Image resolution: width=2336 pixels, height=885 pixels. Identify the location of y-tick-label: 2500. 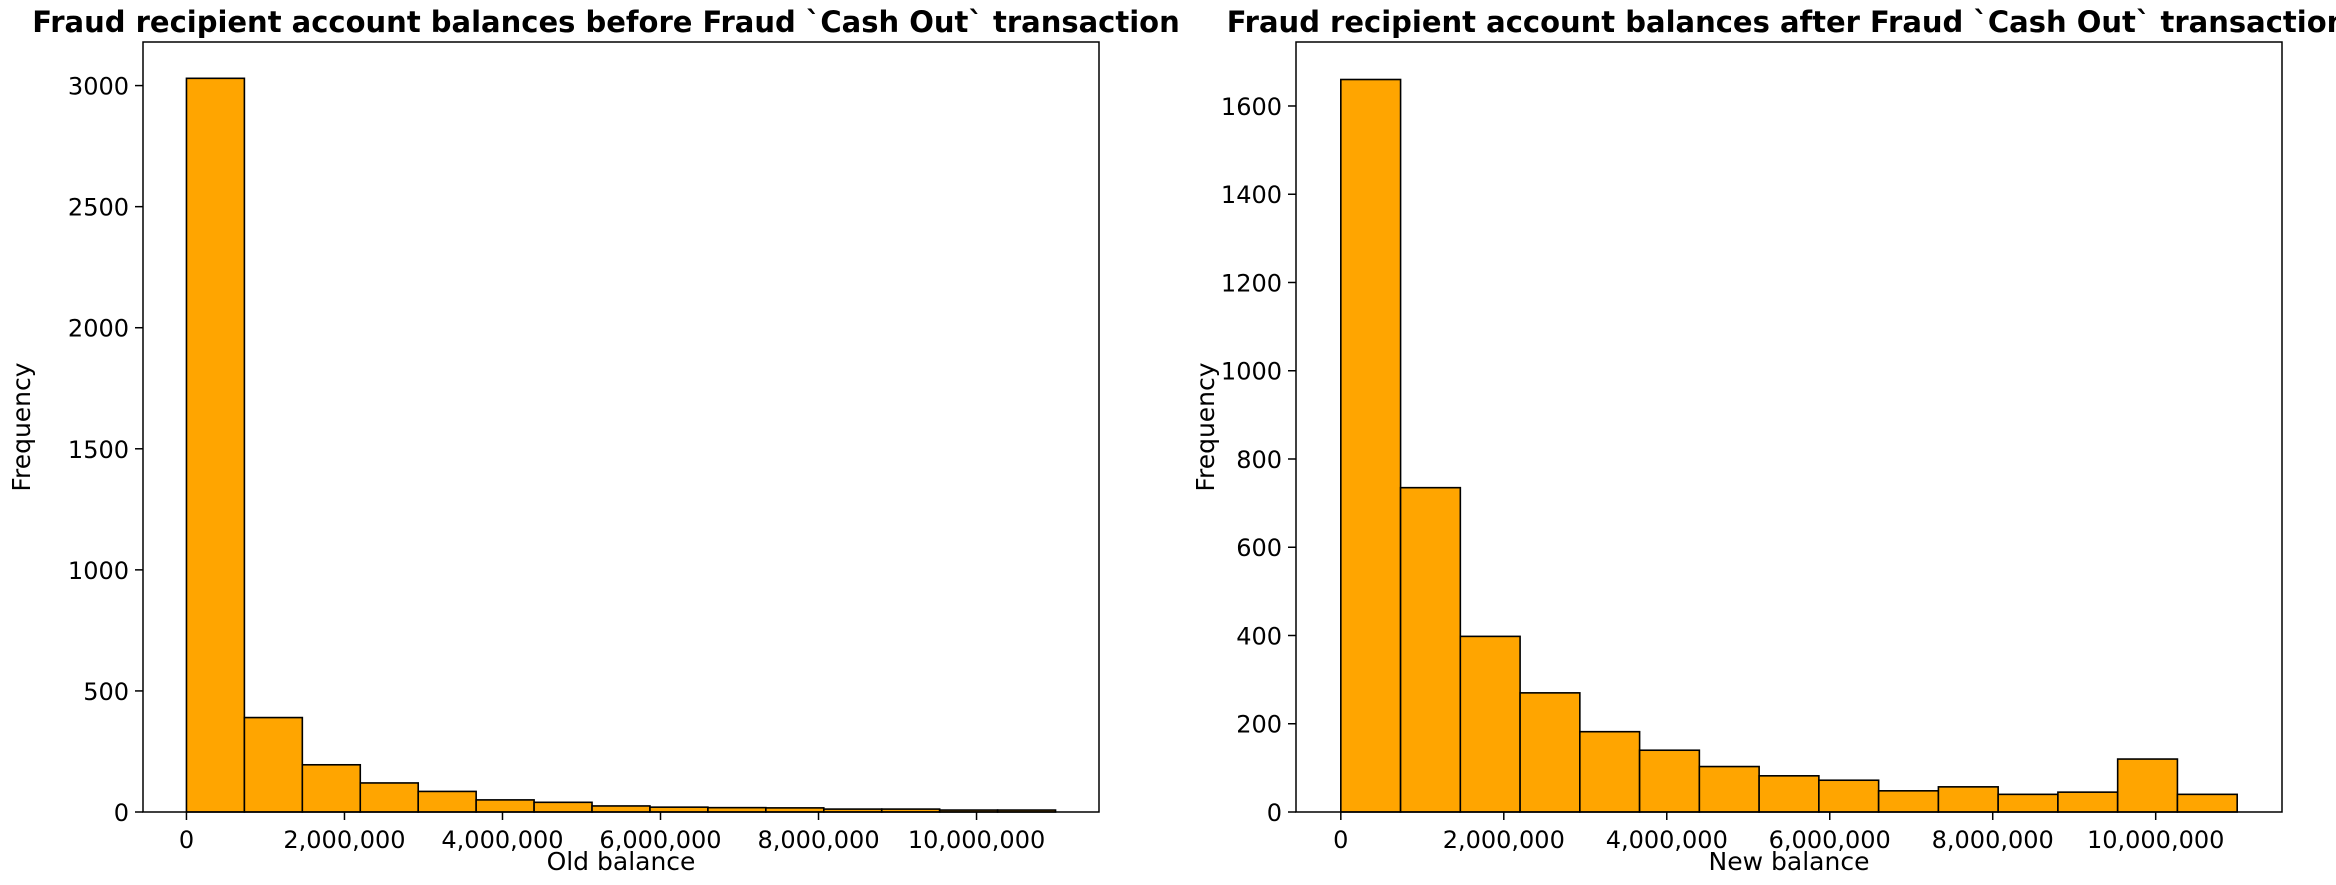
(98, 208).